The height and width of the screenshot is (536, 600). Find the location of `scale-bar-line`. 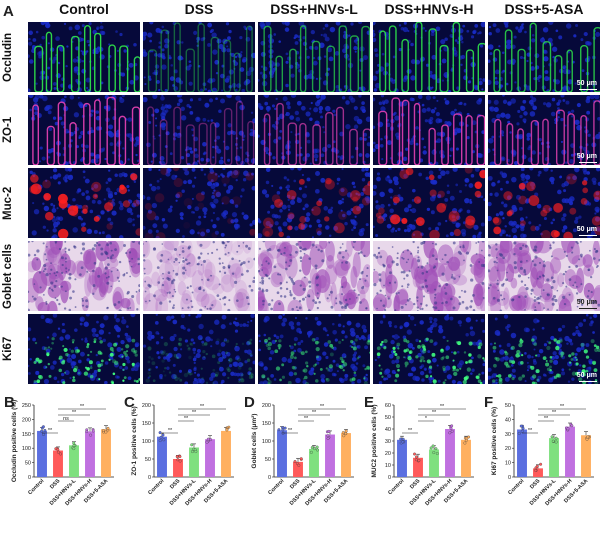

scale-bar-line is located at coordinates (588, 236).